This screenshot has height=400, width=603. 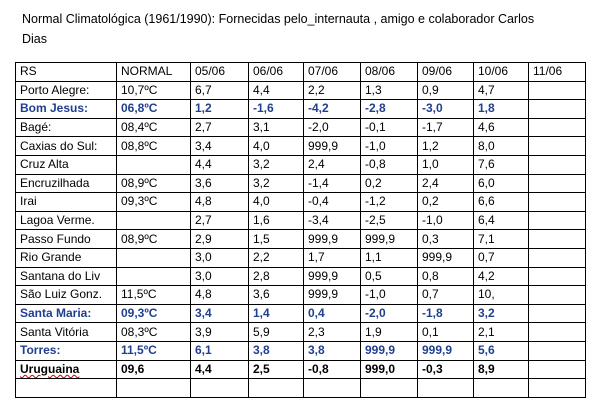 What do you see at coordinates (276, 239) in the screenshot?
I see `value-cell: 1,5` at bounding box center [276, 239].